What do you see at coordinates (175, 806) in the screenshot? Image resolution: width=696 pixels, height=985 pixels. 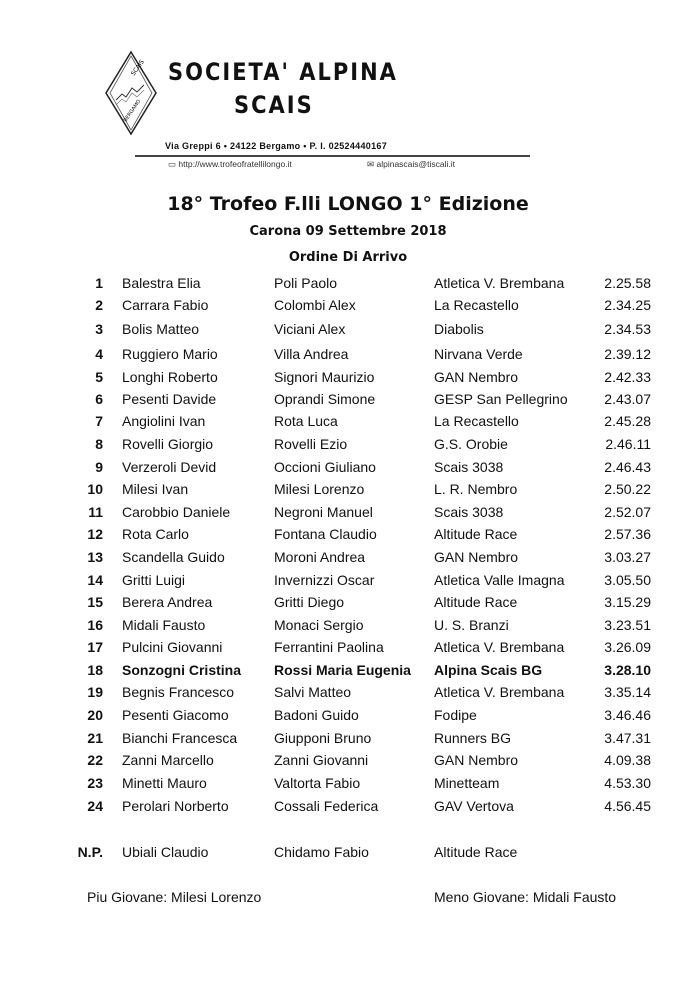 I see `athlete-1: Perolari Norberto` at bounding box center [175, 806].